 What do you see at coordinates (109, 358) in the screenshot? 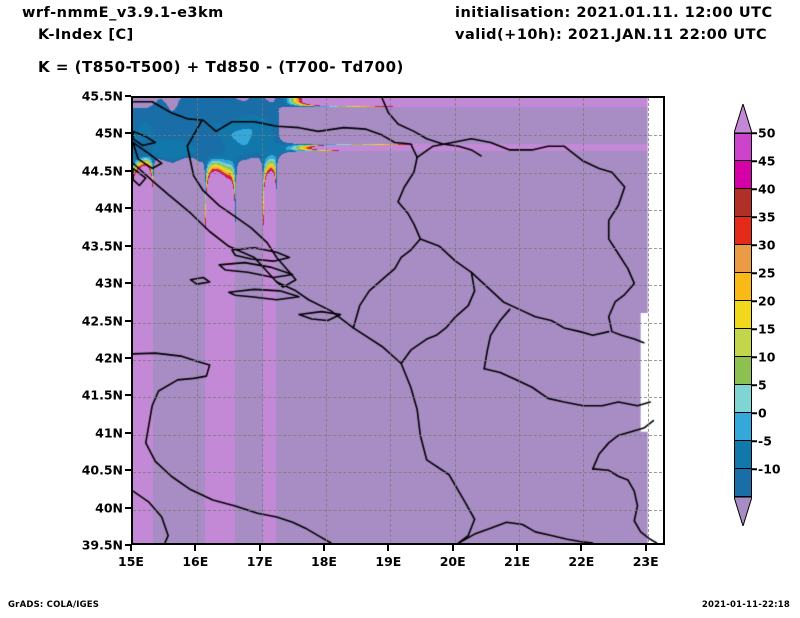
I see `y-axis-label: 42N` at bounding box center [109, 358].